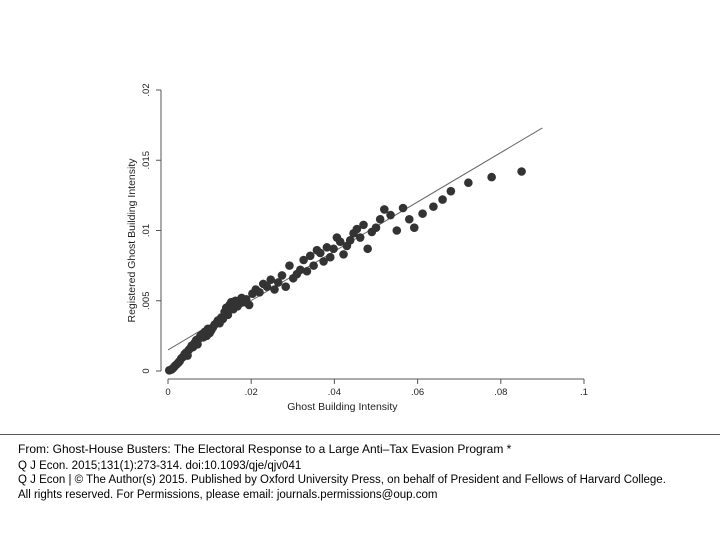 The image size is (720, 540). Describe the element at coordinates (167, 392) in the screenshot. I see `x-tick-label: 0` at that location.